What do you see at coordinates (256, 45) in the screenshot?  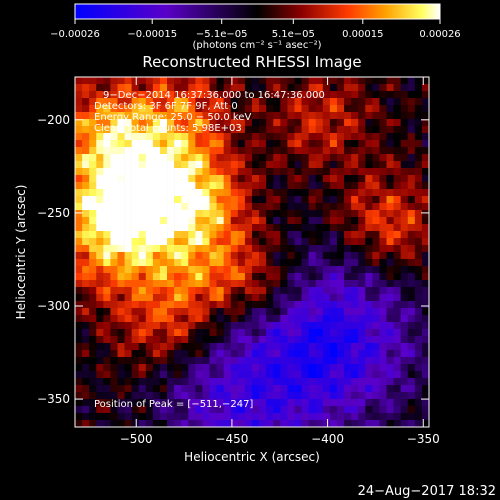 I see `colorbar-unit-label: (photons cm⁻² s⁻¹ asec⁻²)` at bounding box center [256, 45].